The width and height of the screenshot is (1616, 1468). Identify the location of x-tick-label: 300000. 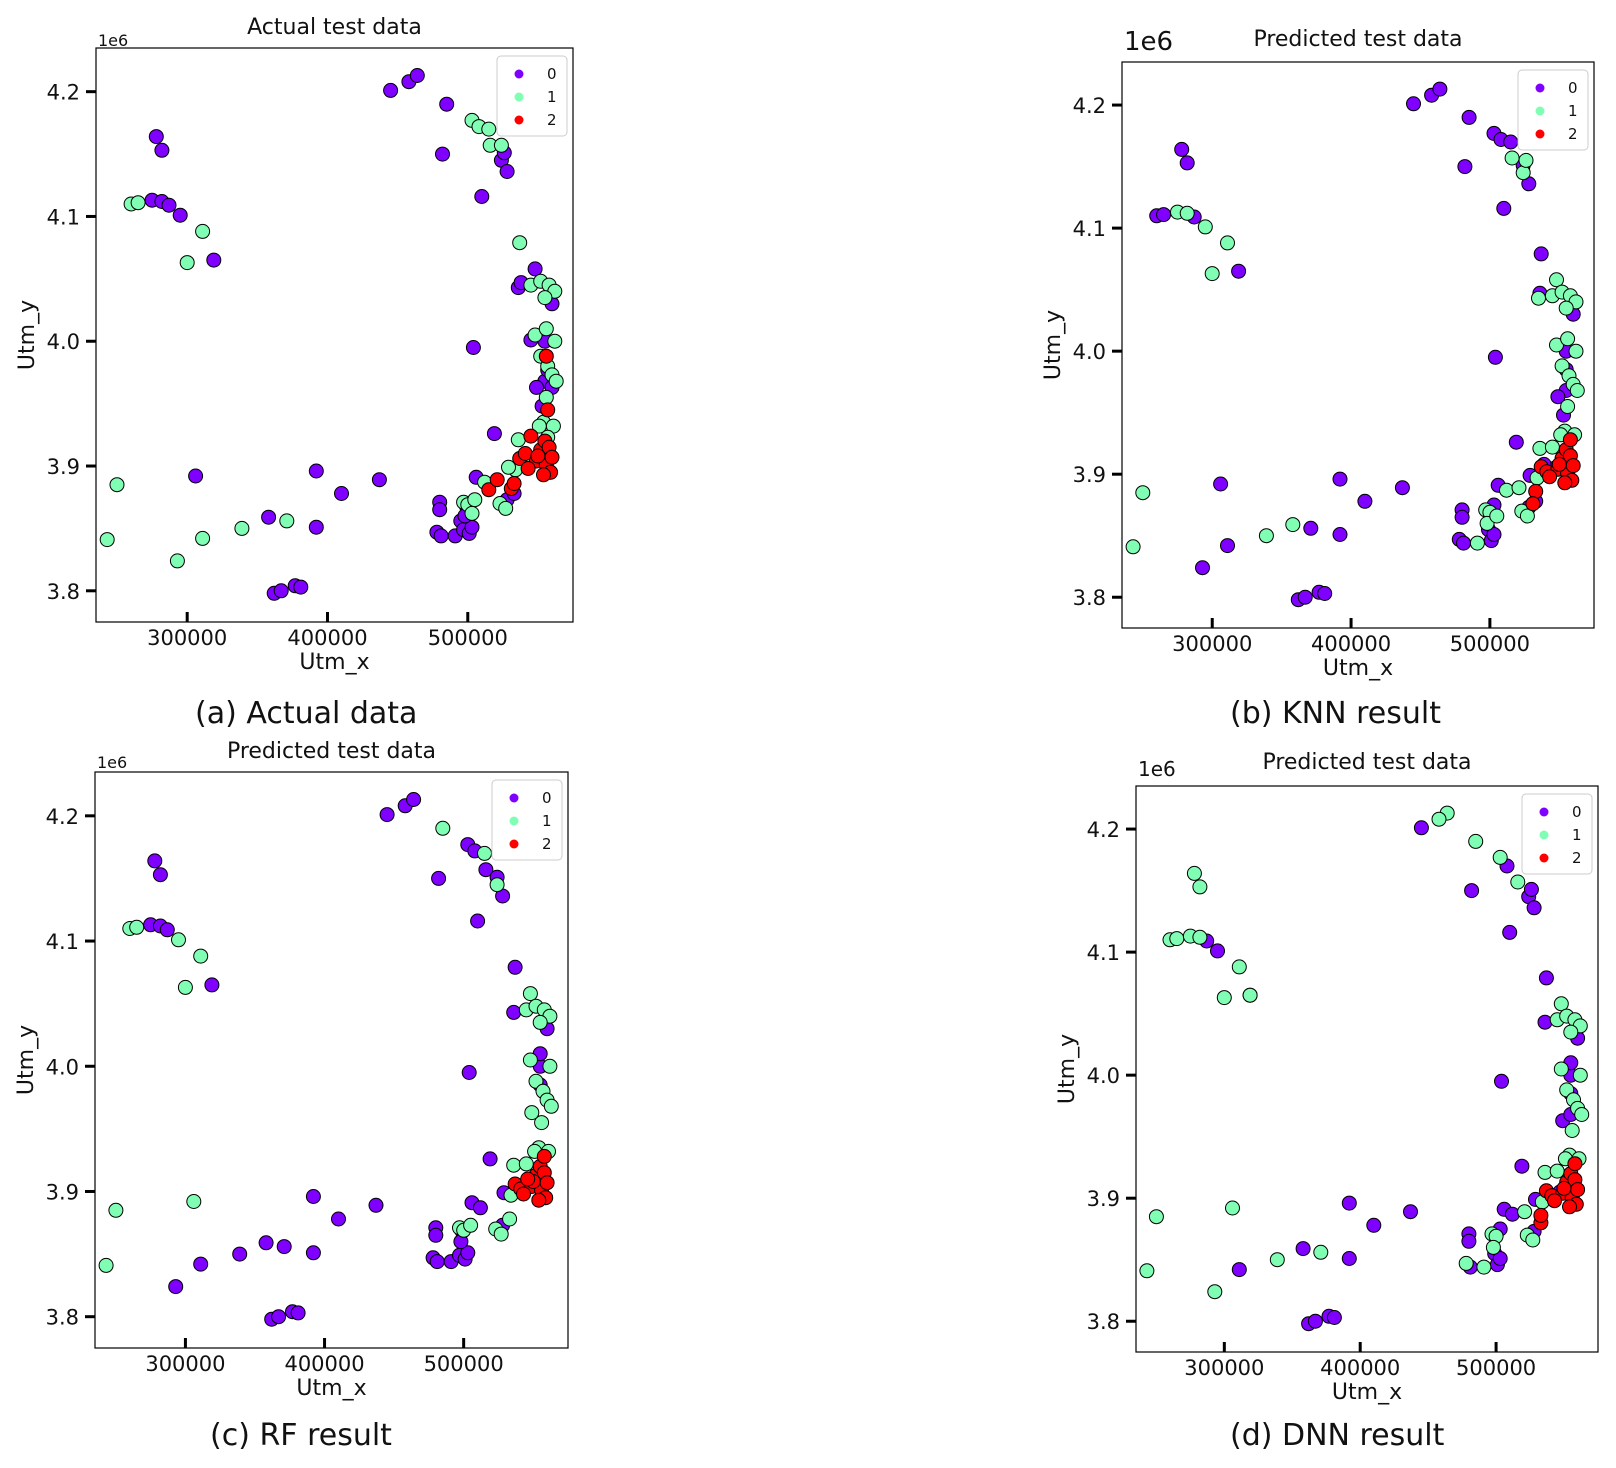
(1212, 644).